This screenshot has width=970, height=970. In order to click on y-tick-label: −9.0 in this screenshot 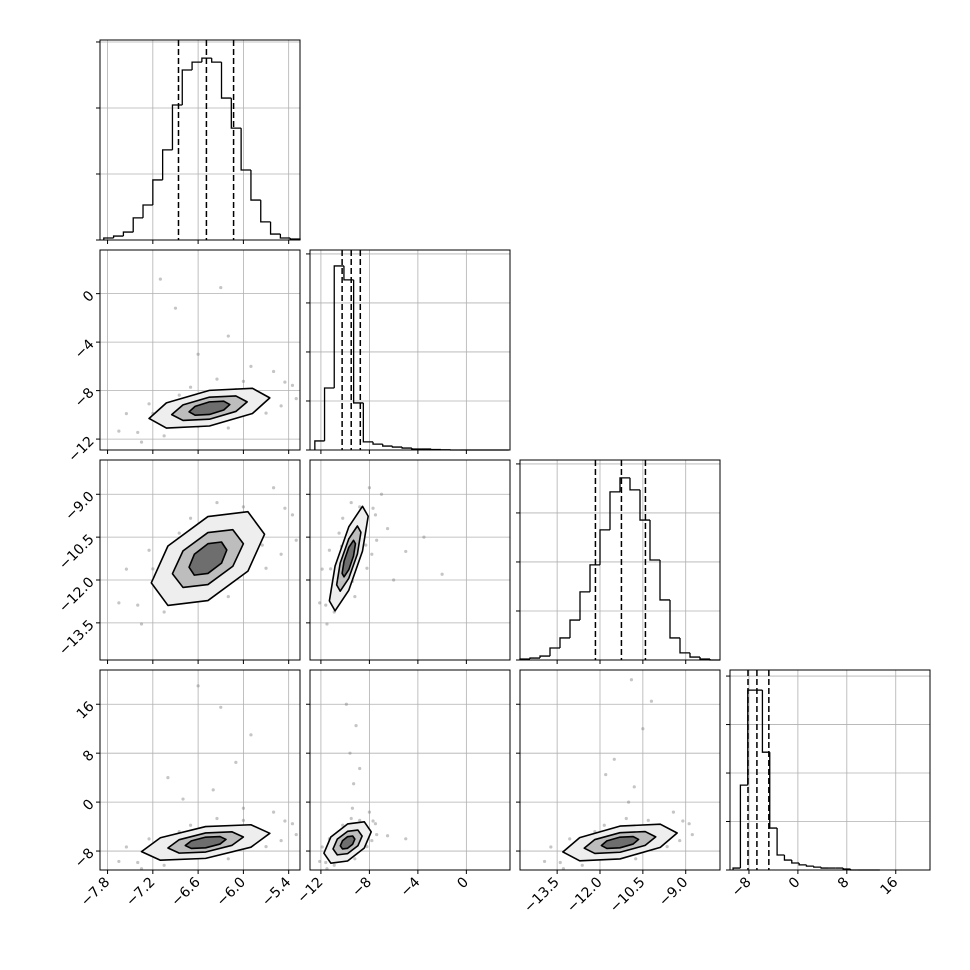, I will do `click(79, 506)`.